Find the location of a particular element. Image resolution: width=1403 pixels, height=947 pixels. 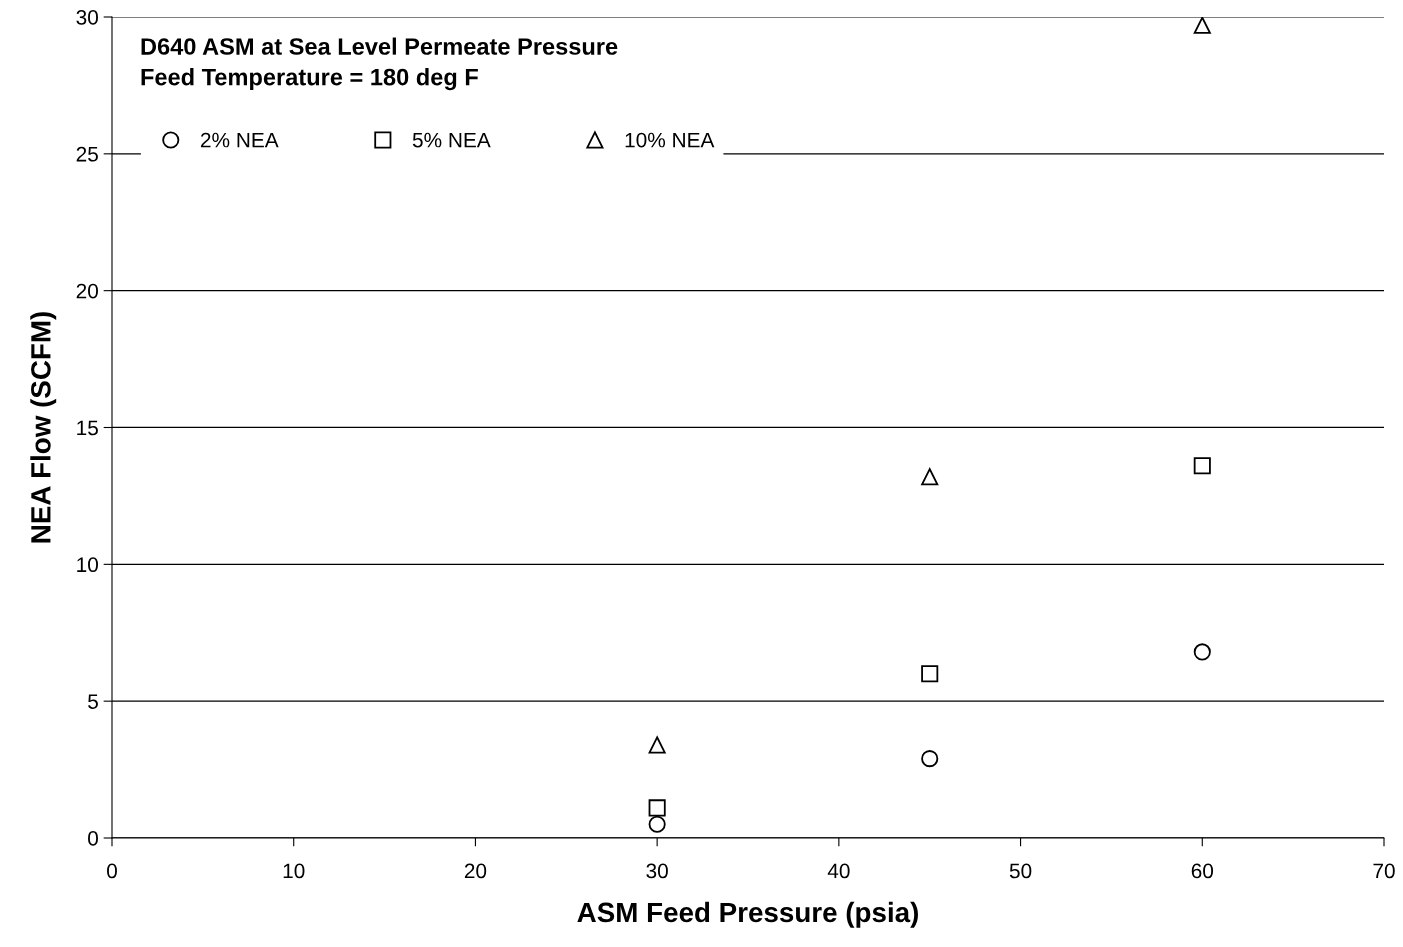

y-tick-label: 25 is located at coordinates (87, 154).